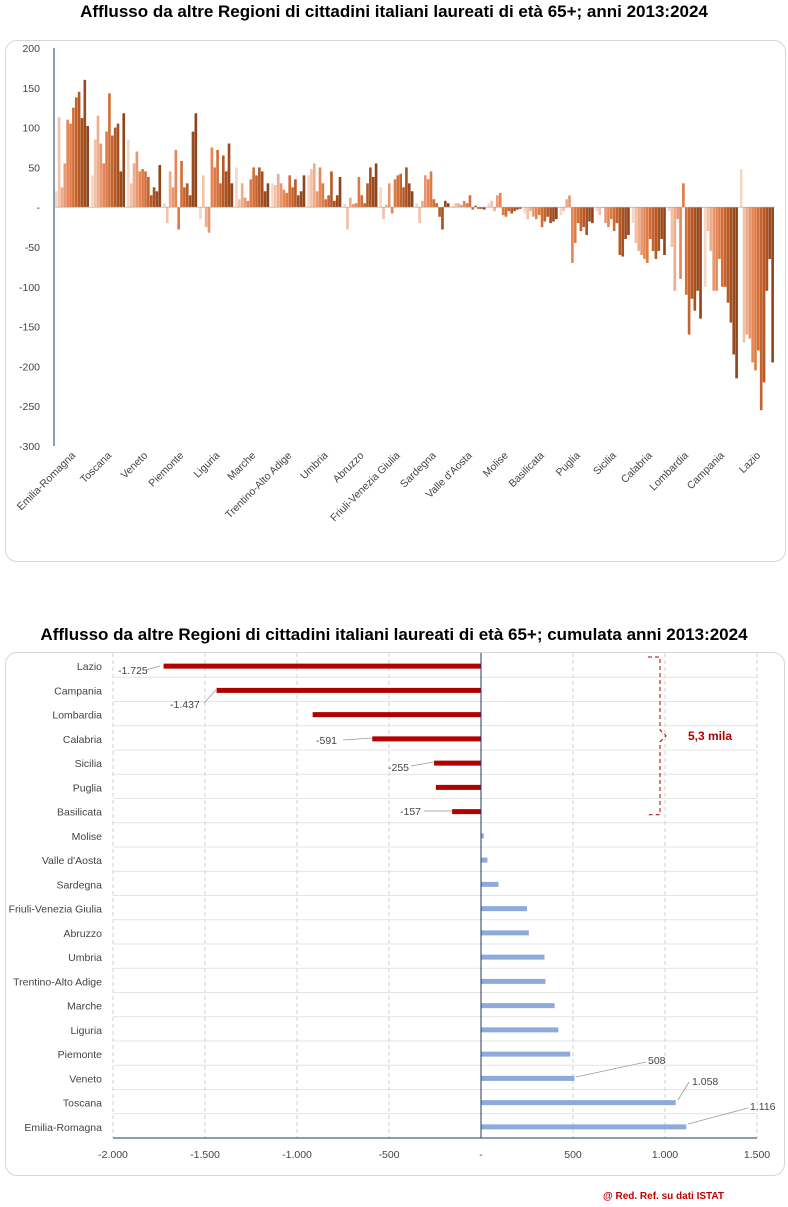  I want to click on bar-friuli-venezia-giulia-2021, so click(403, 197).